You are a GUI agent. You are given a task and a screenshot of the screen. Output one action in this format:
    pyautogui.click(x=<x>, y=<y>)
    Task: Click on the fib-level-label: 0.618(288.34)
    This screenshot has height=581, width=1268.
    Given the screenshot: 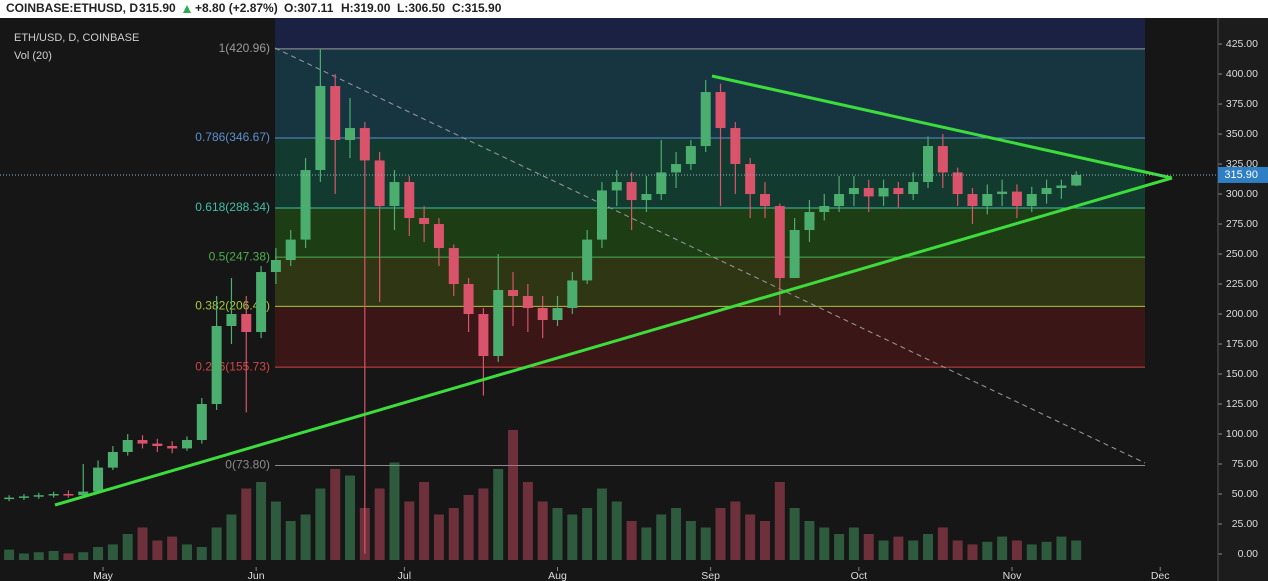 What is the action you would take?
    pyautogui.click(x=232, y=207)
    